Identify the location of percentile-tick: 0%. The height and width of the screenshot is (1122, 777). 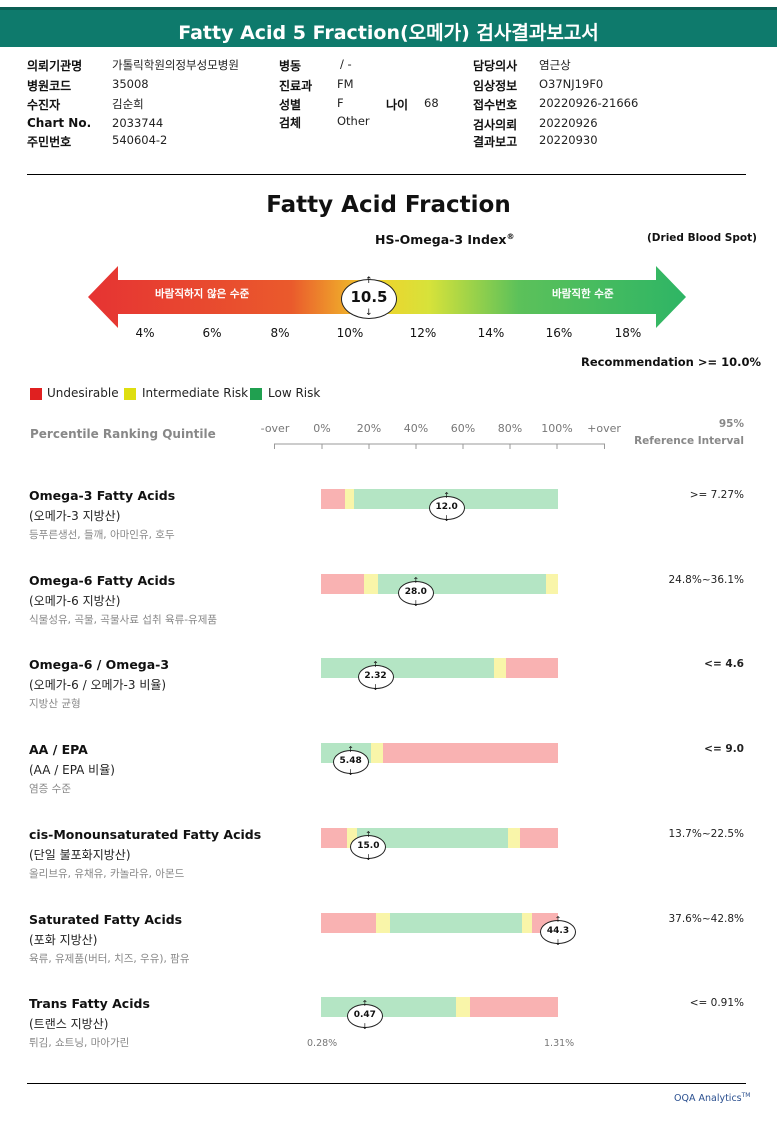
(322, 428).